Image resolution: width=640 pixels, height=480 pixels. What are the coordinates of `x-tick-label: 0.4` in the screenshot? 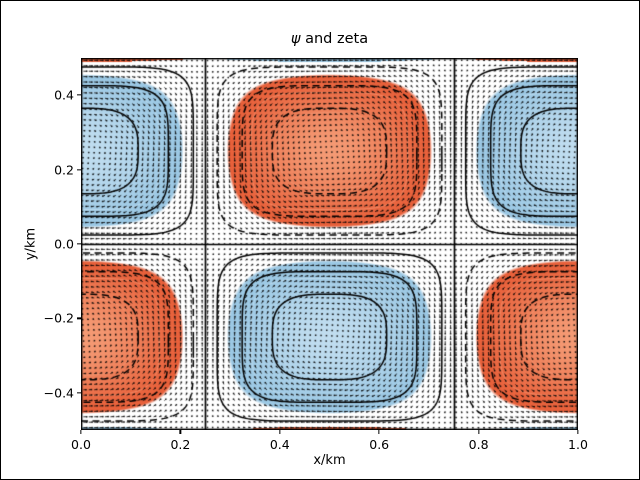 It's located at (279, 444).